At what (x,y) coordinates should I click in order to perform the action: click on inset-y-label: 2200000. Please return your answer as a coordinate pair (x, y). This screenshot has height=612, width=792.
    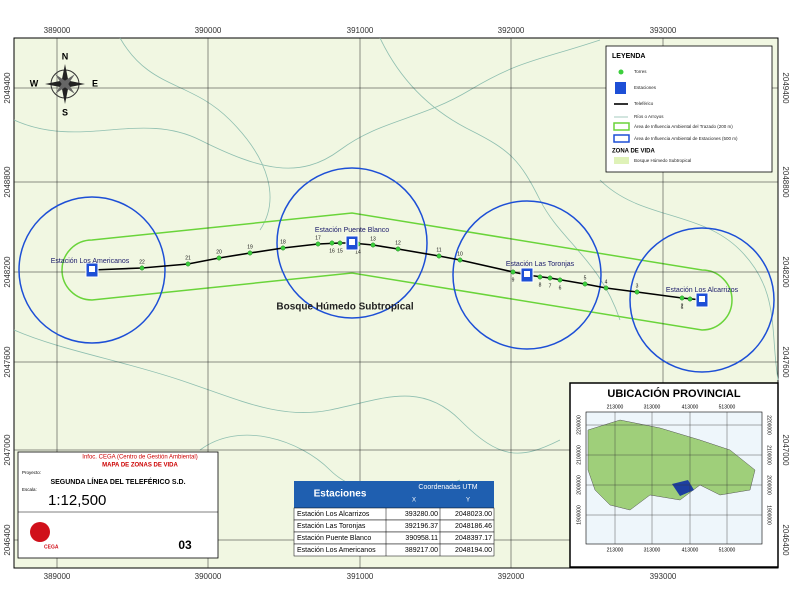
    Looking at the image, I should click on (579, 425).